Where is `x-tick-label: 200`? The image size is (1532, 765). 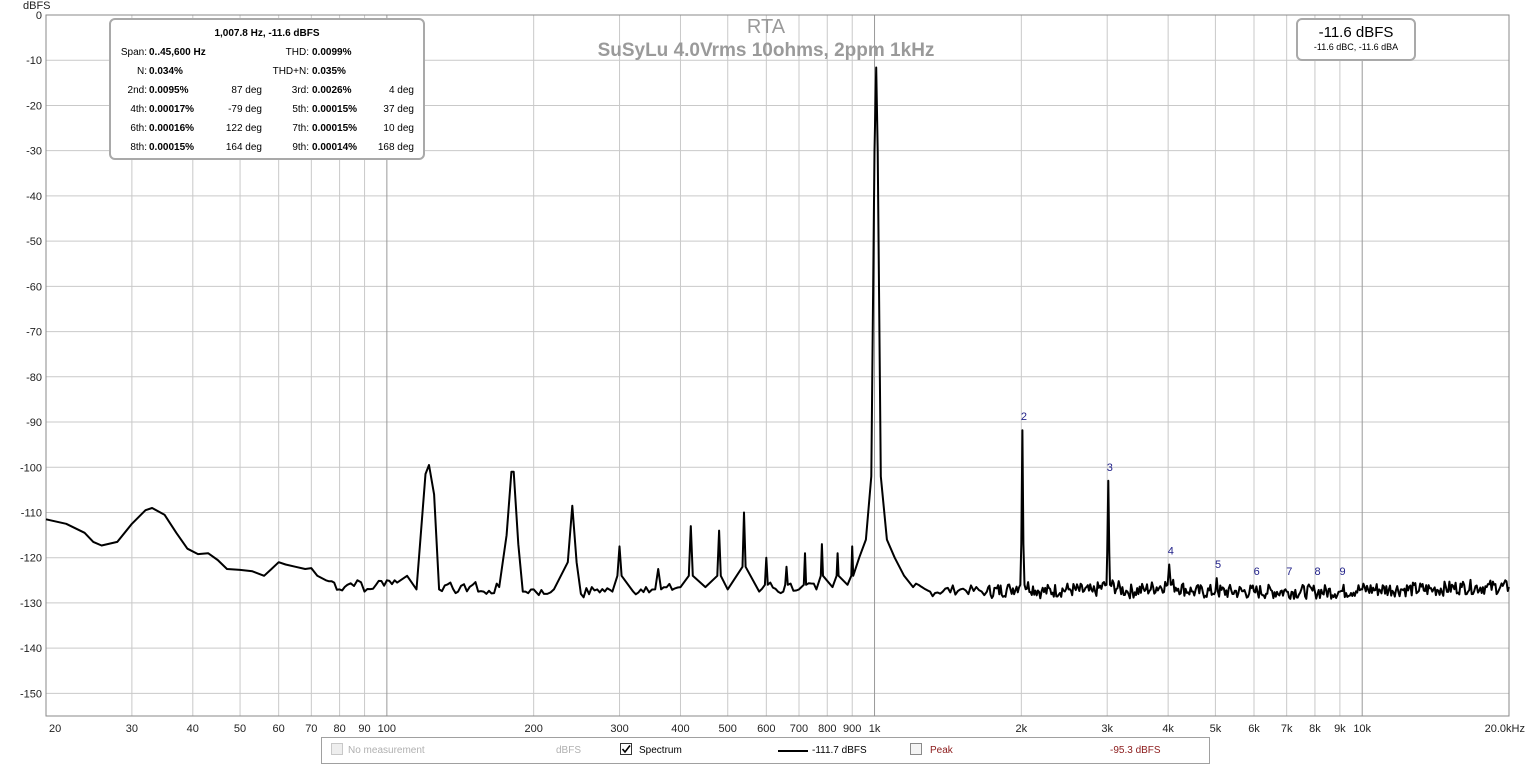 x-tick-label: 200 is located at coordinates (533, 729).